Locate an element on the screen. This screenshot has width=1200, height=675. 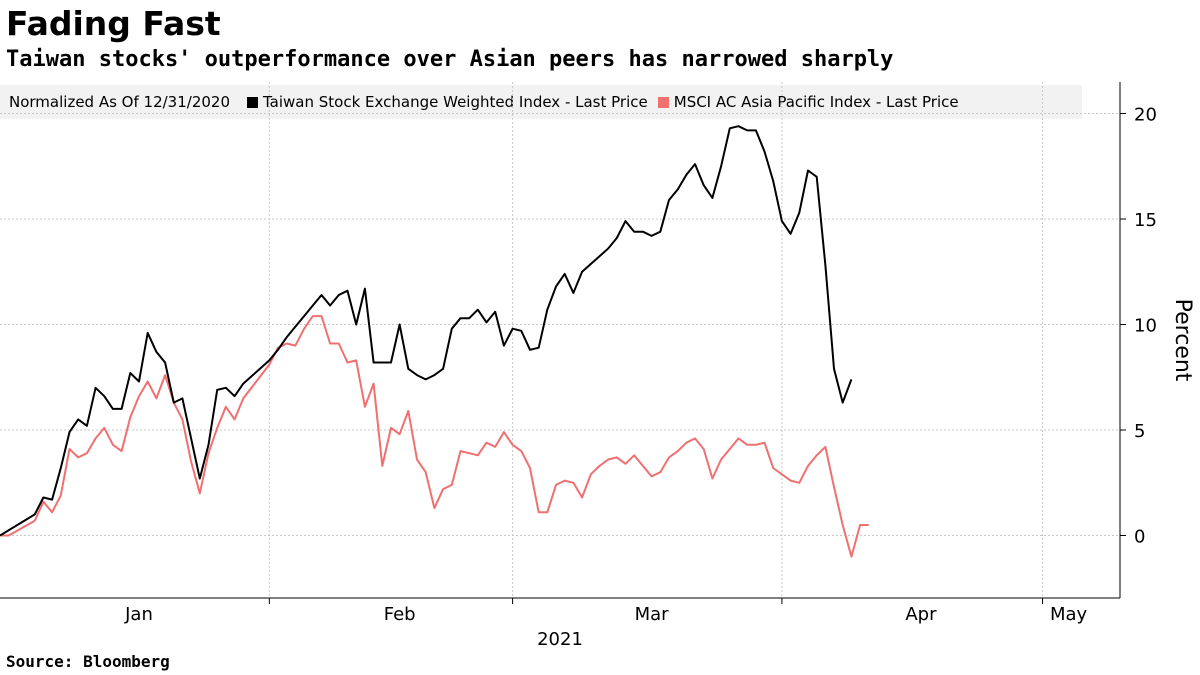
y-tick-label-5: 5 is located at coordinates (1139, 431).